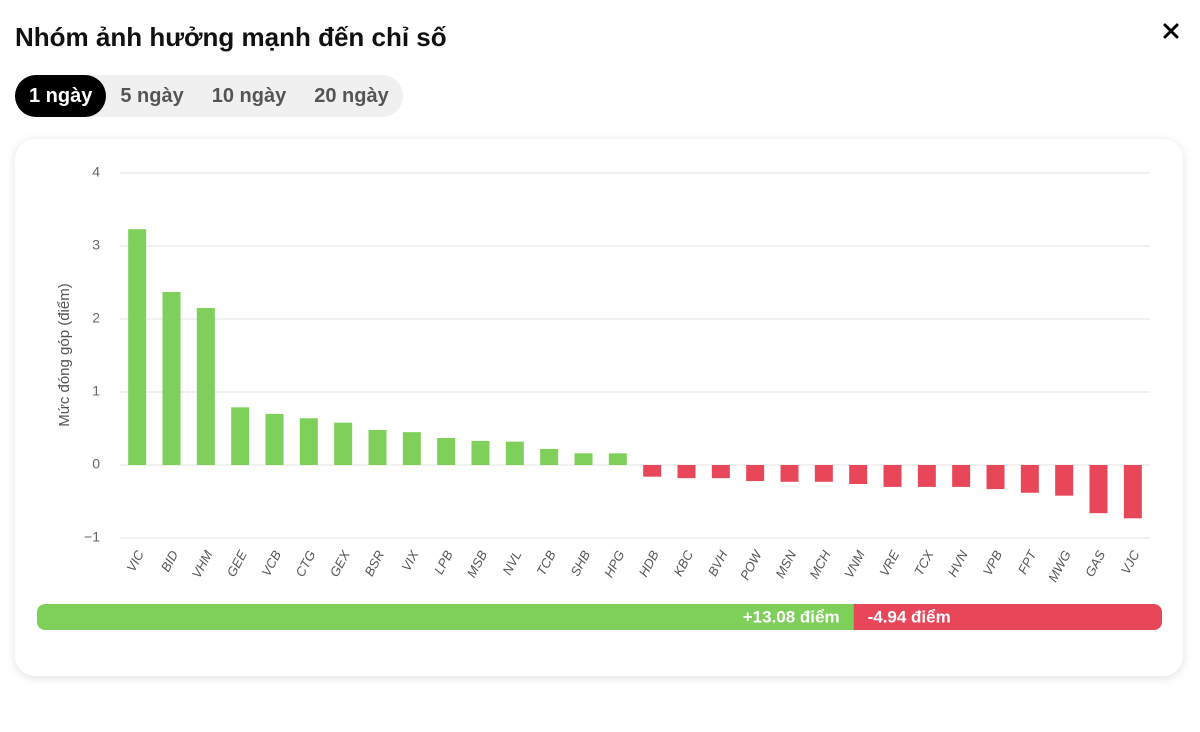  What do you see at coordinates (445, 617) in the screenshot?
I see `summary-positive` at bounding box center [445, 617].